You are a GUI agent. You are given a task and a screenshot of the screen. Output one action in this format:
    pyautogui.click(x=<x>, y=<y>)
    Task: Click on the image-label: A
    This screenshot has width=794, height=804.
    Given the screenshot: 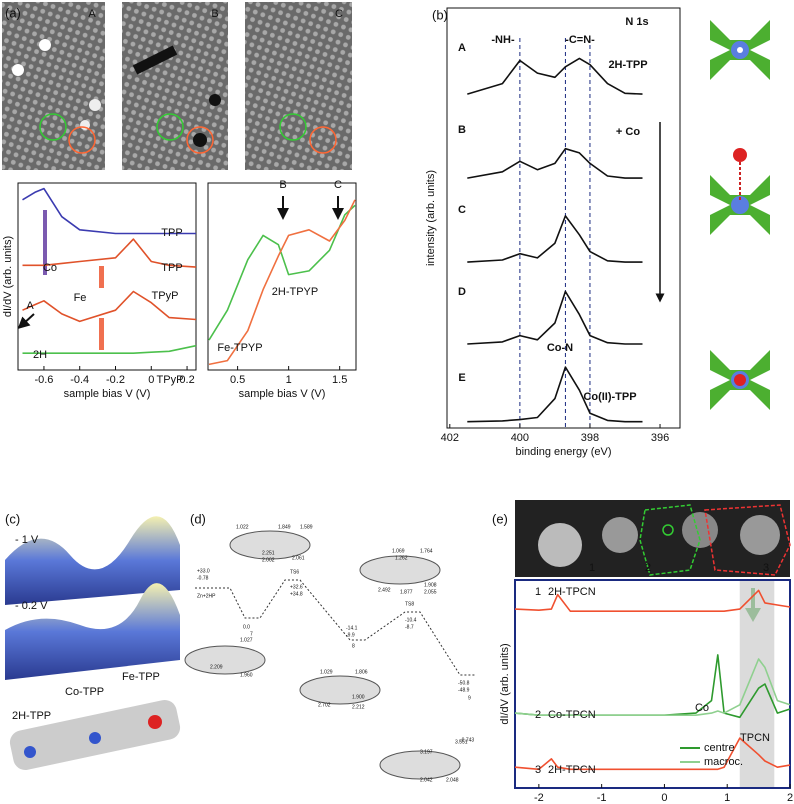 What is the action you would take?
    pyautogui.click(x=92, y=14)
    